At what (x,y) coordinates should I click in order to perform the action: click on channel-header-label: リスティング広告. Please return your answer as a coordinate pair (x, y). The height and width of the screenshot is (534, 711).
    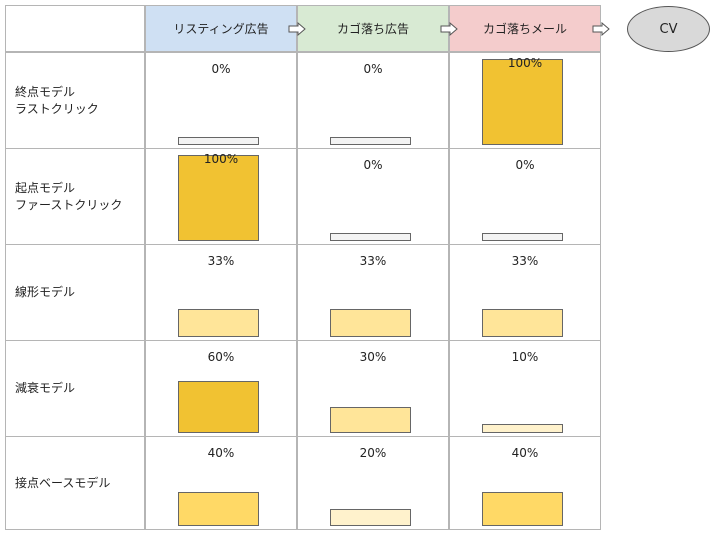
    Looking at the image, I should click on (221, 29).